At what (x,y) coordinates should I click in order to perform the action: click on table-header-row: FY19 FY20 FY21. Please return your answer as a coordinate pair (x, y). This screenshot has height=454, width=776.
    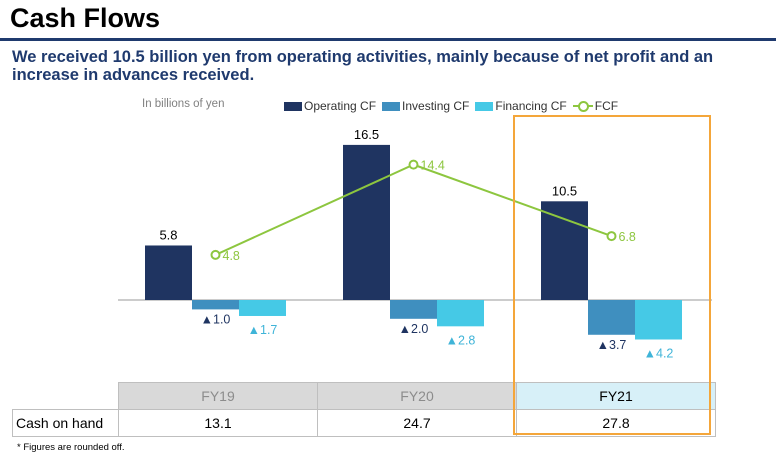
    Looking at the image, I should click on (364, 396).